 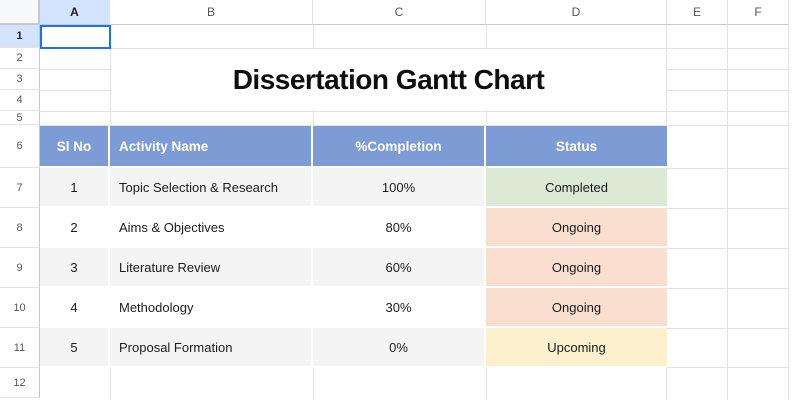 What do you see at coordinates (758, 12) in the screenshot?
I see `column-header-f: F` at bounding box center [758, 12].